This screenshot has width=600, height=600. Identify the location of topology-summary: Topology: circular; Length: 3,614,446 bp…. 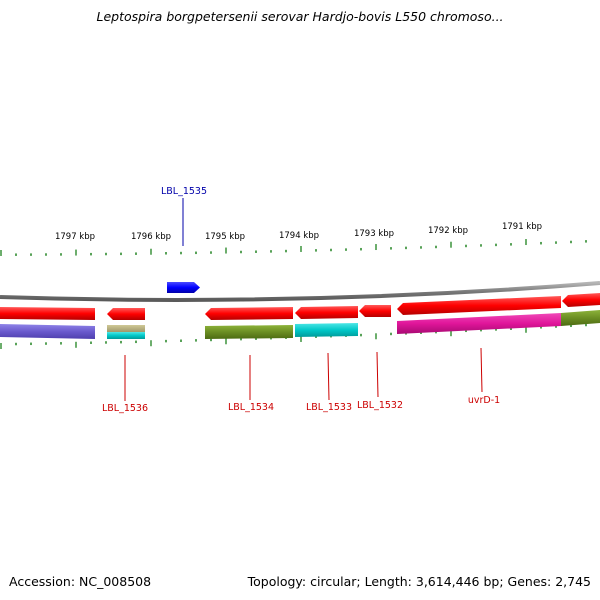
(419, 581).